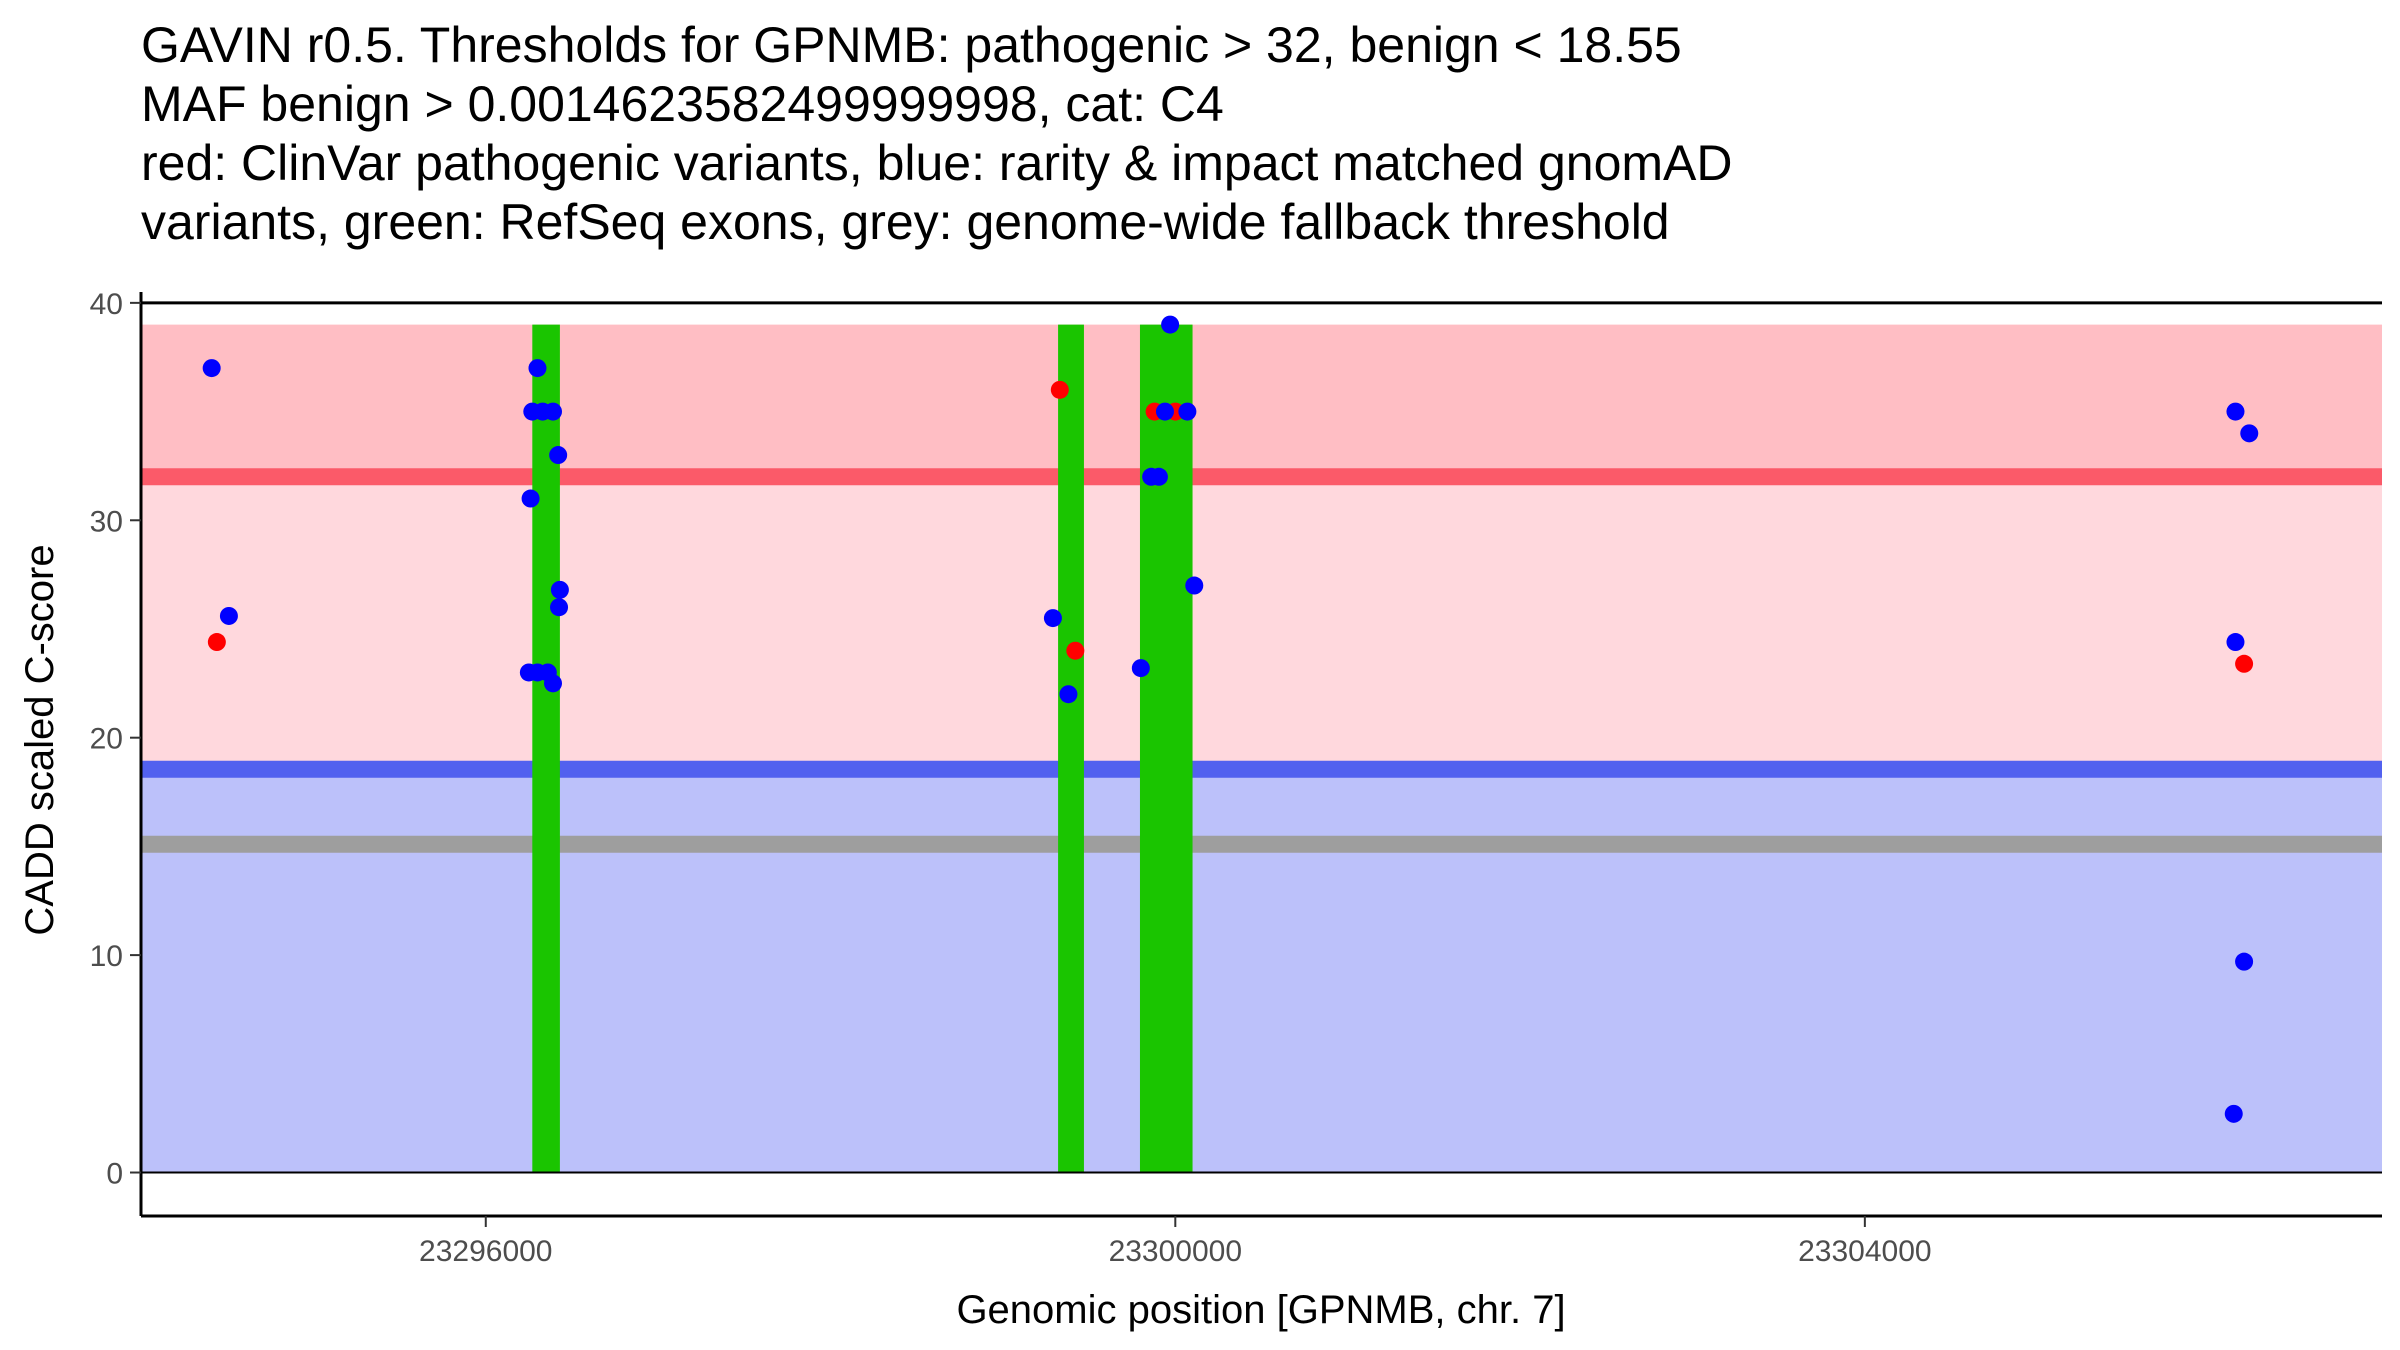 The width and height of the screenshot is (2400, 1350). I want to click on y-axis-title: CADD scaled C-score, so click(40, 739).